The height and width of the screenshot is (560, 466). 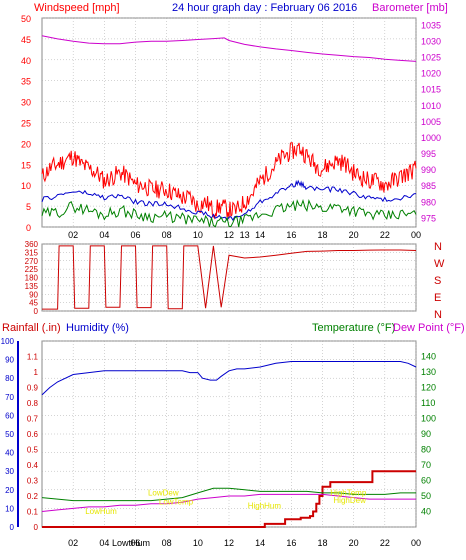 I want to click on humidity-tick-label: 60, so click(x=9, y=415).